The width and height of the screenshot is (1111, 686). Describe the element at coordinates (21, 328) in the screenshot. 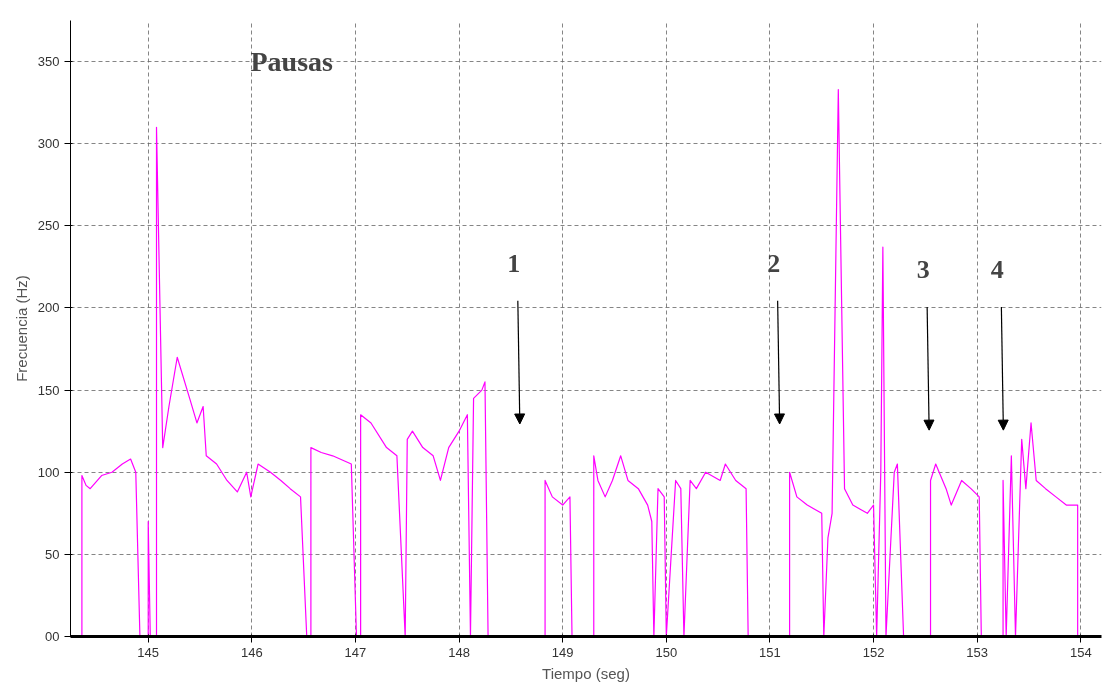

I see `y-axis-title: Frecuencia (Hz)` at that location.